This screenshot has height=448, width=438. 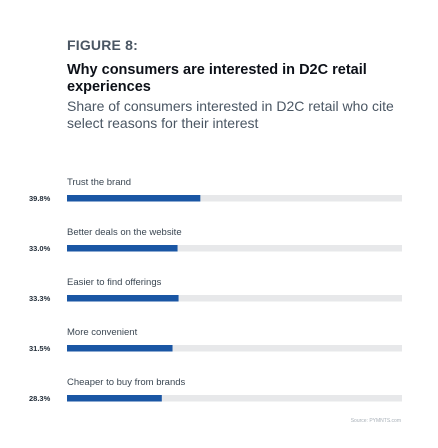 I want to click on value-label: 33.0%, so click(x=40, y=248).